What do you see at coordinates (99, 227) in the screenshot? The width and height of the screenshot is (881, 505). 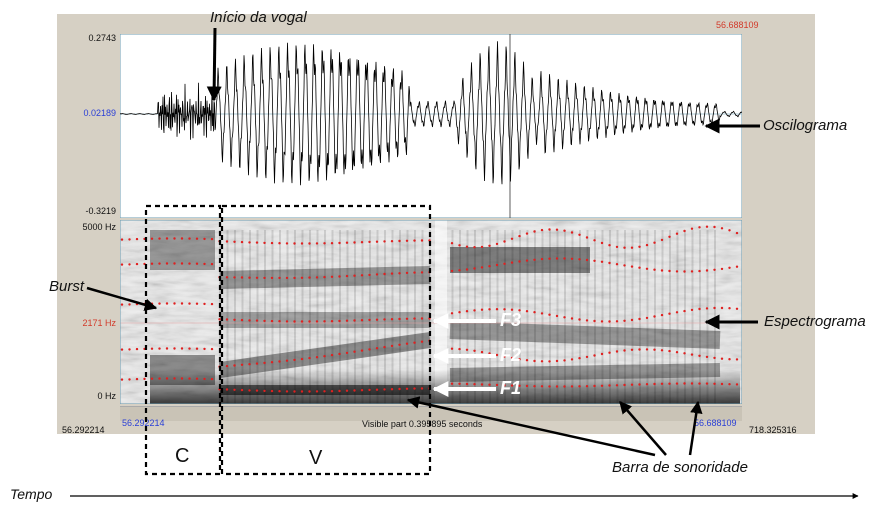 I see `frequency-max-label: 5000 Hz` at bounding box center [99, 227].